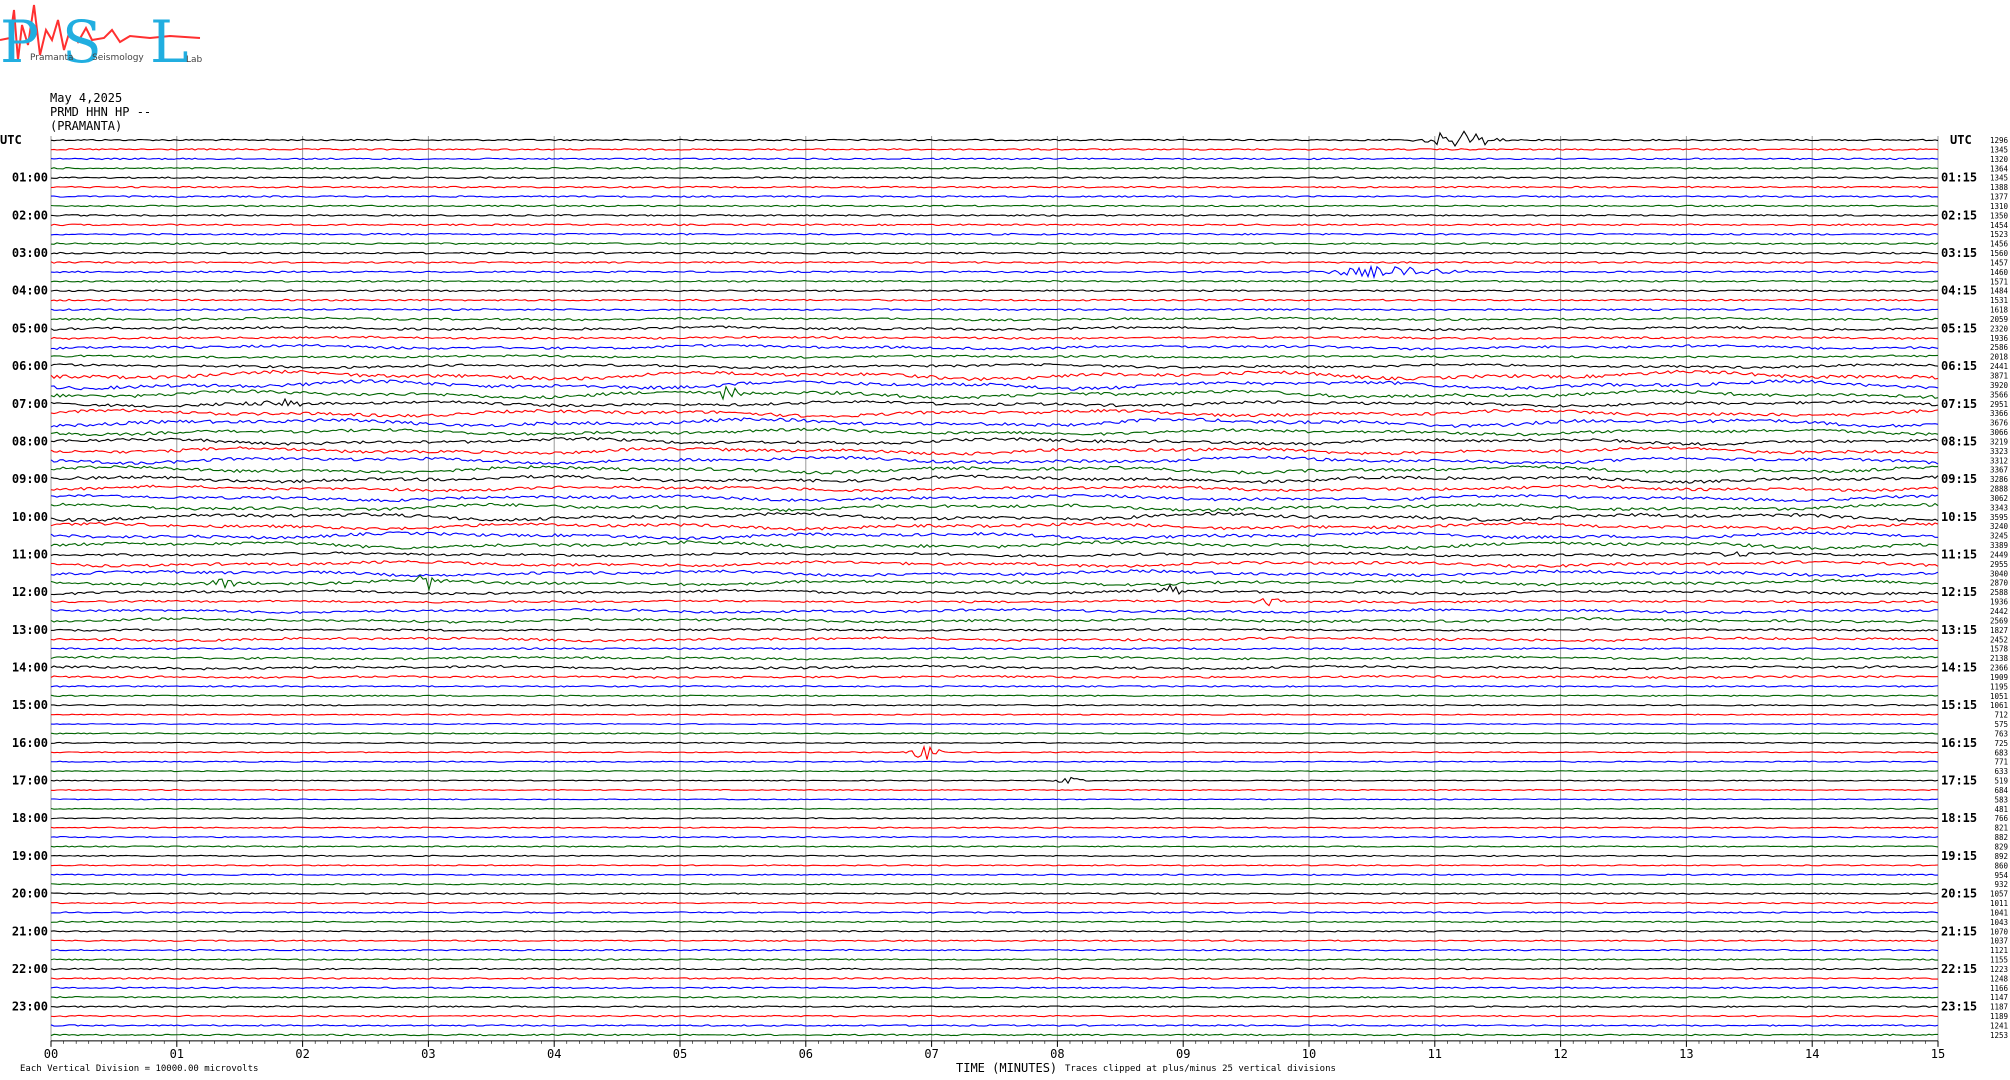 The image size is (2010, 1080). What do you see at coordinates (1999, 479) in the screenshot?
I see `trace-amplitude-label: 3286` at bounding box center [1999, 479].